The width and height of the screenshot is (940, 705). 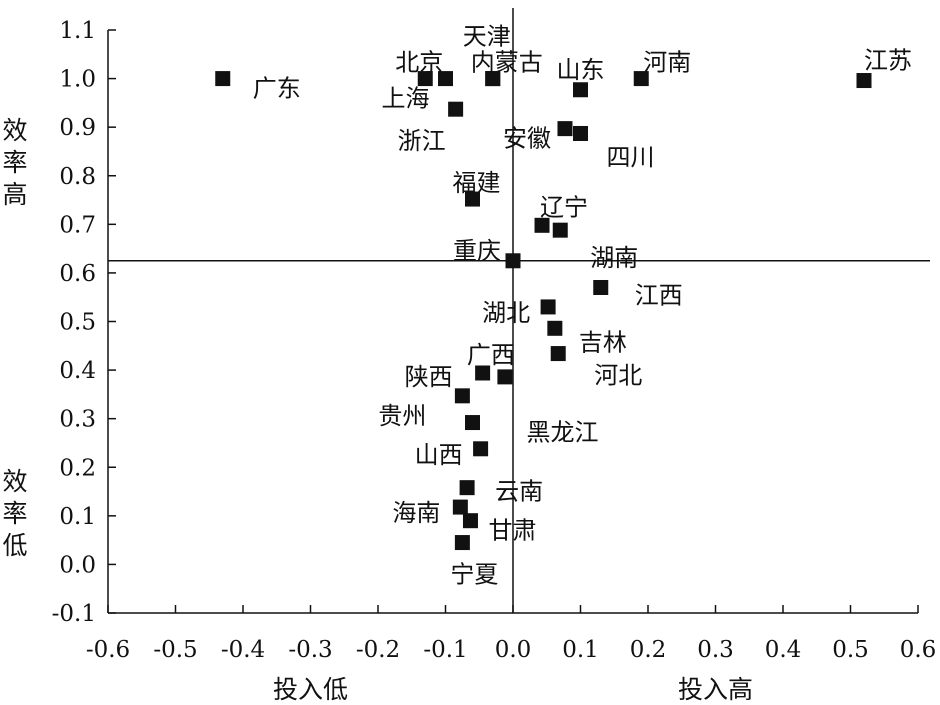 I want to click on x-low-label: 投入低, so click(x=310, y=689).